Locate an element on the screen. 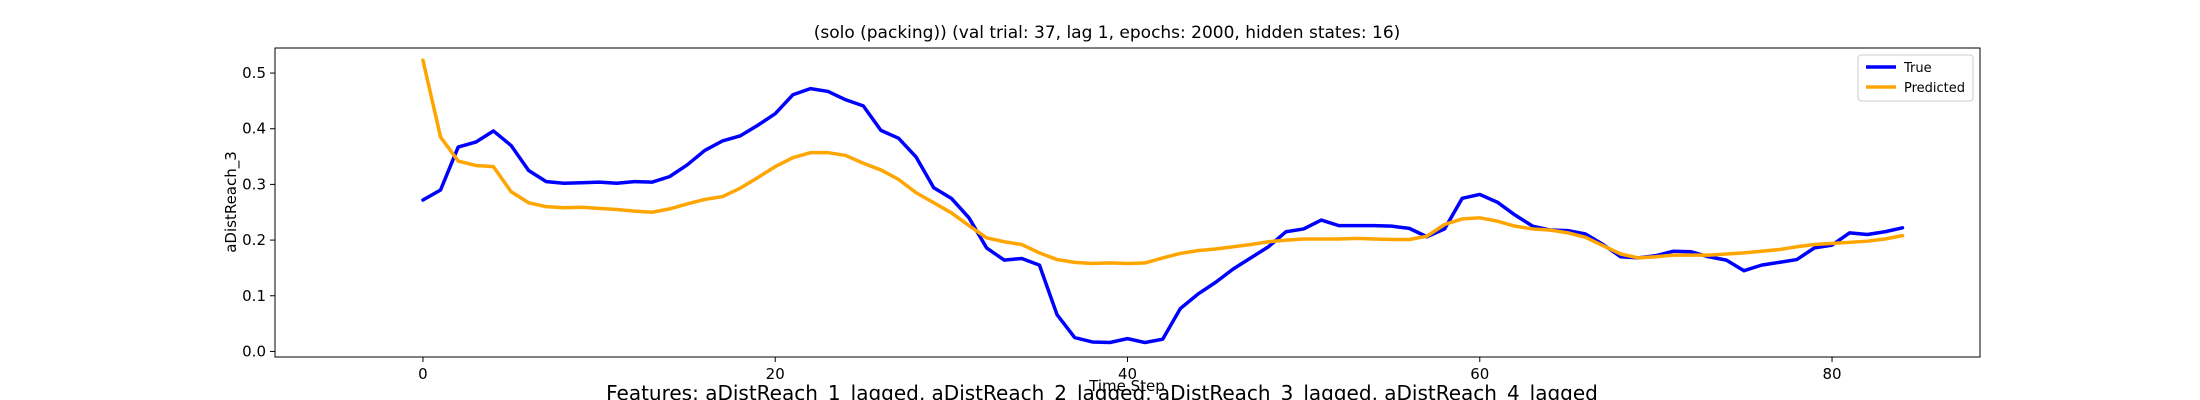 This screenshot has width=2200, height=400. x-tick-label: 20 is located at coordinates (775, 374).